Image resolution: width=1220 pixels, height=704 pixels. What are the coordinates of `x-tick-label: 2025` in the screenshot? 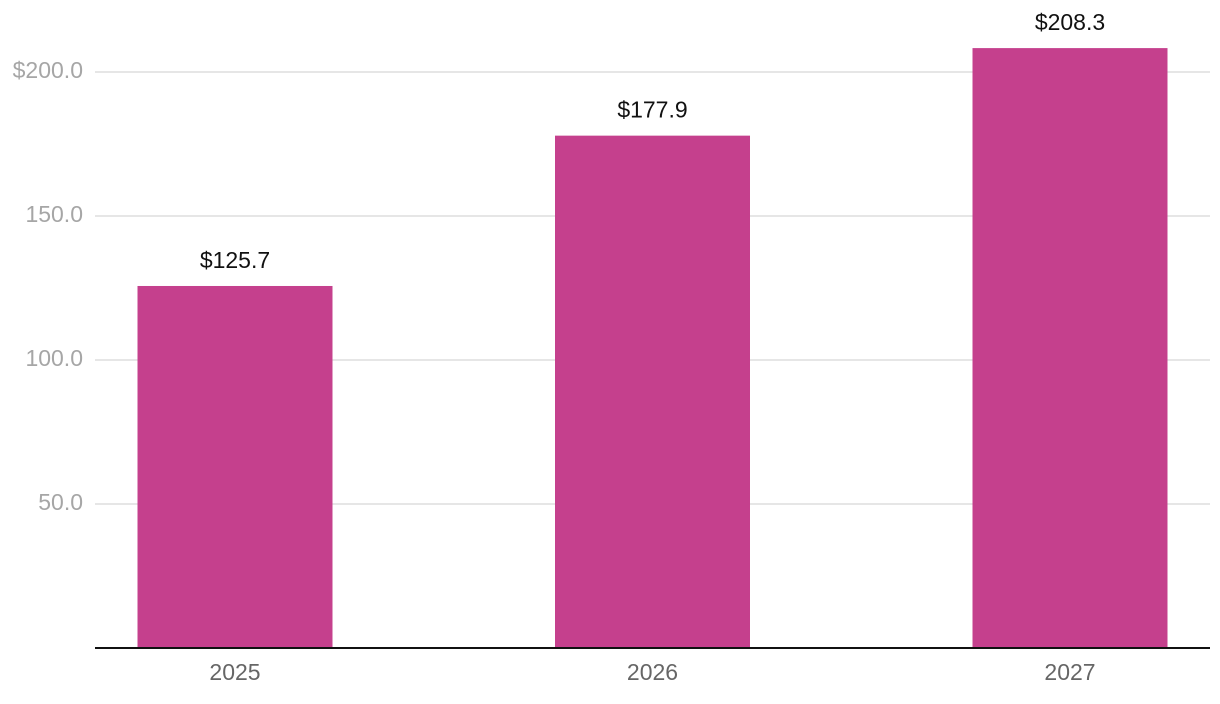 It's located at (234, 672).